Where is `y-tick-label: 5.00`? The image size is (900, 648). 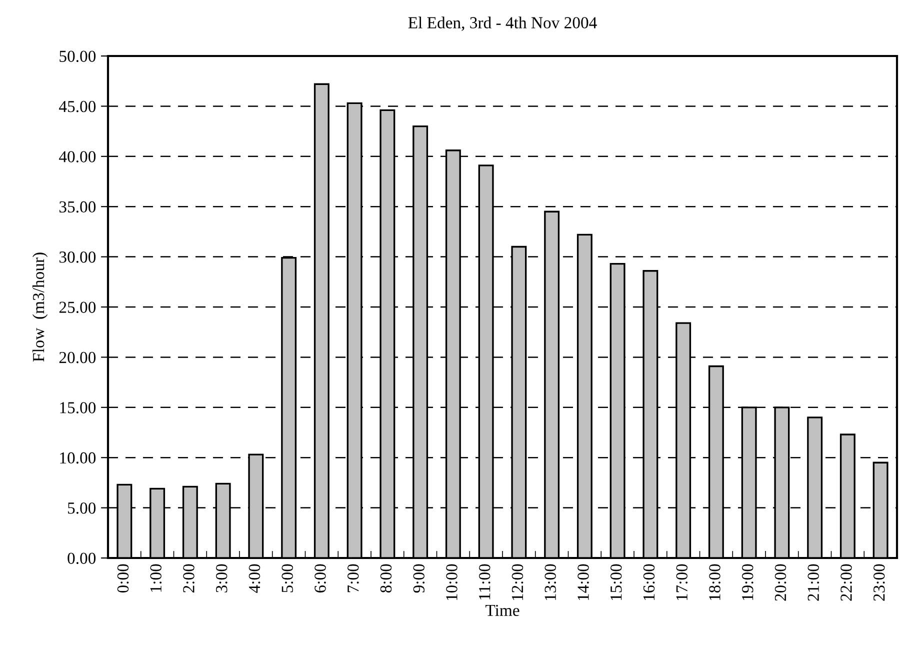
y-tick-label: 5.00 is located at coordinates (82, 508).